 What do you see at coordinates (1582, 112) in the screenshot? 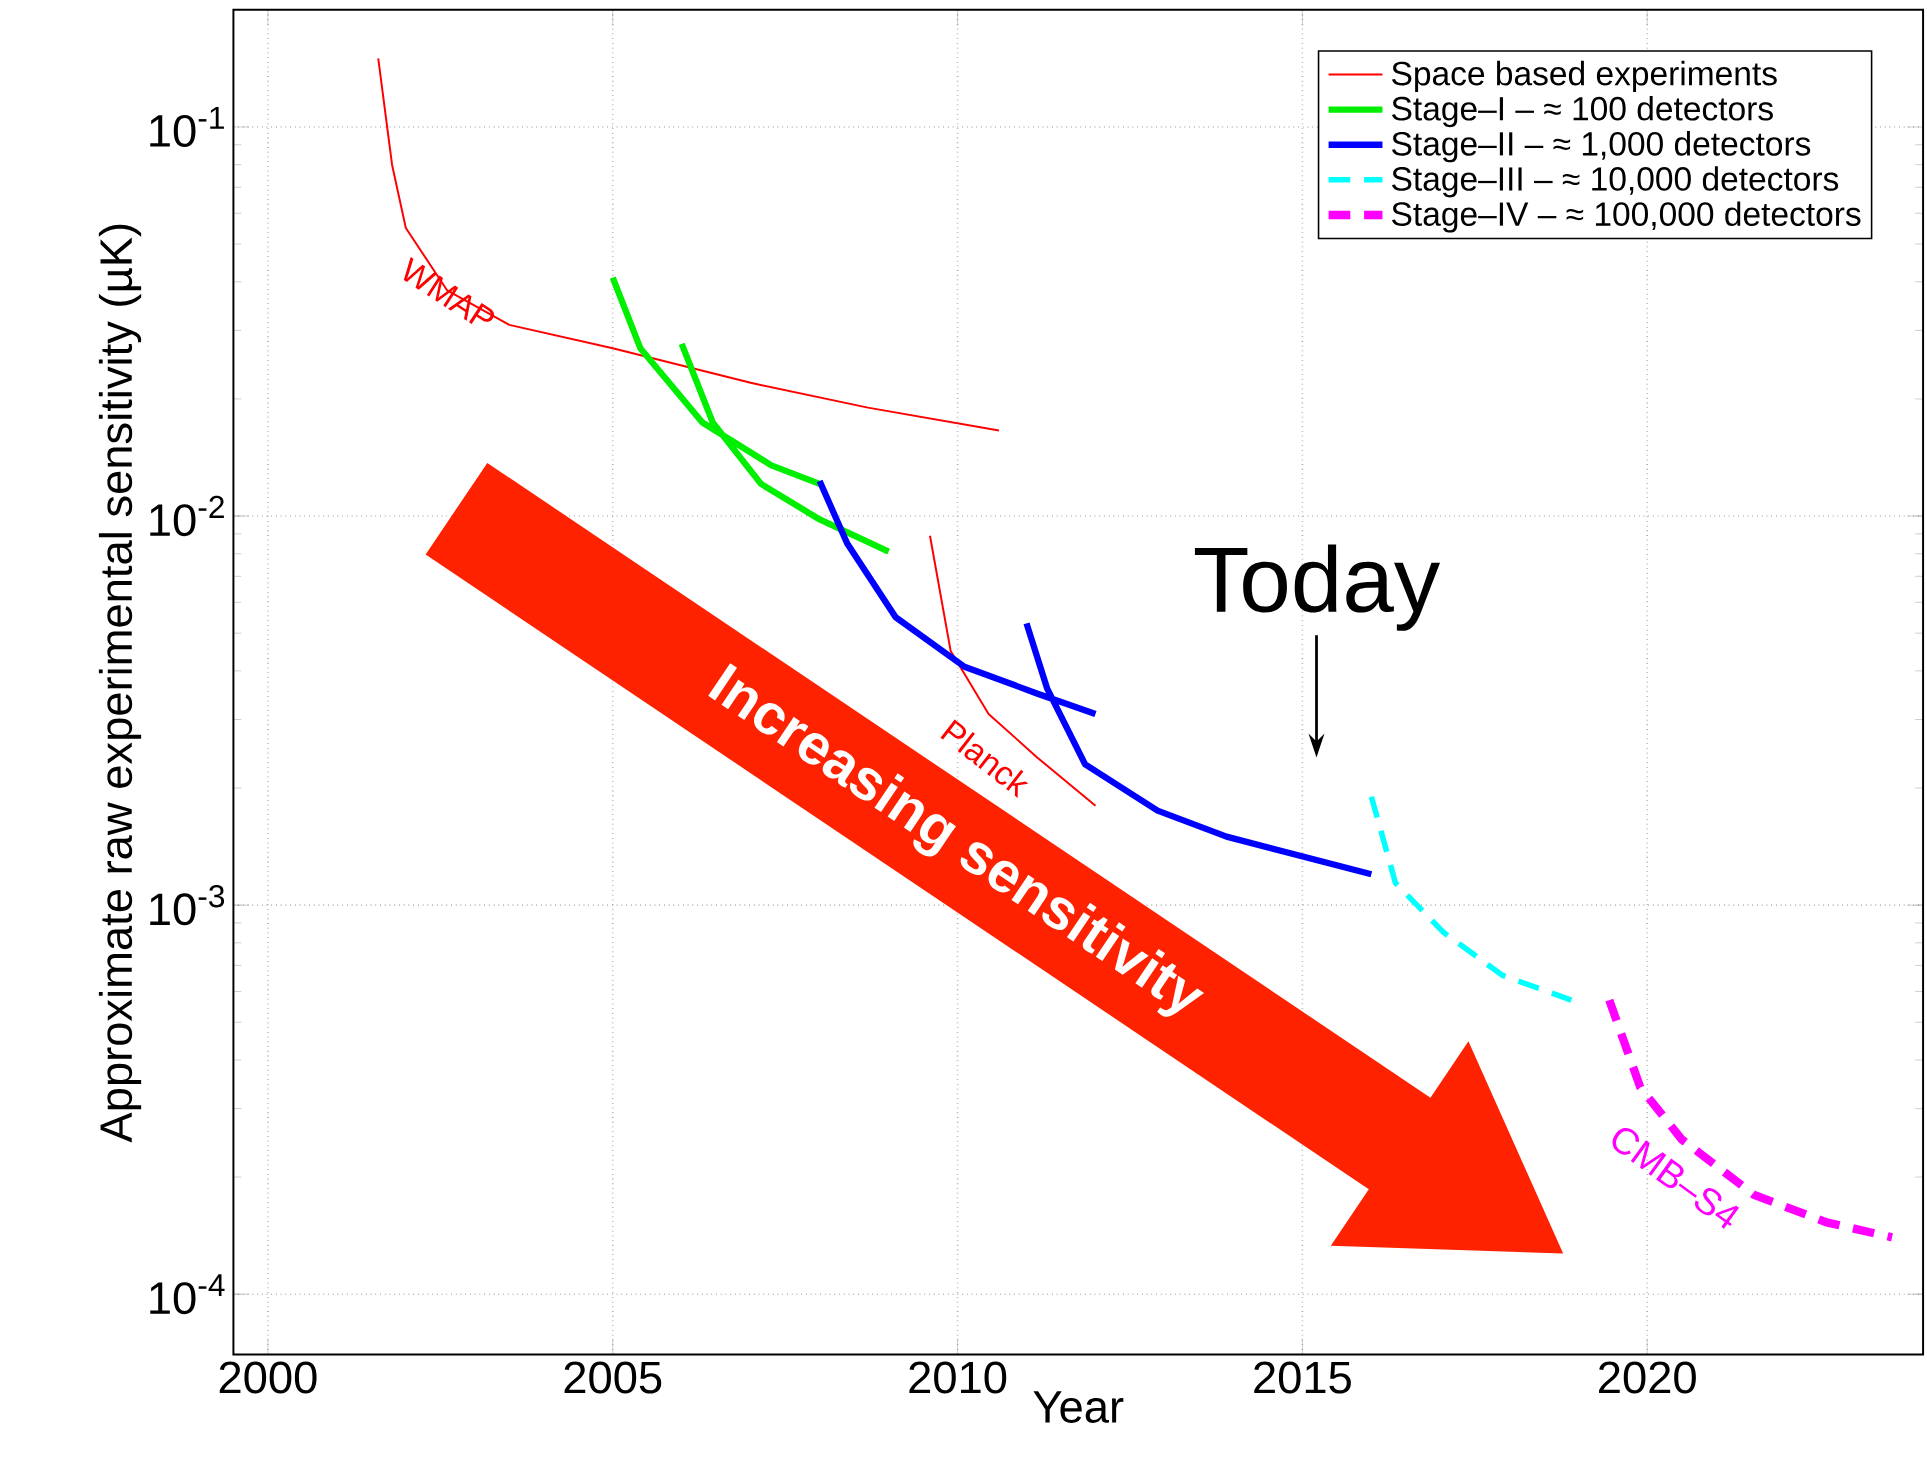
I see `legend-label: Stage–I – ≈ 100 detectors` at bounding box center [1582, 112].